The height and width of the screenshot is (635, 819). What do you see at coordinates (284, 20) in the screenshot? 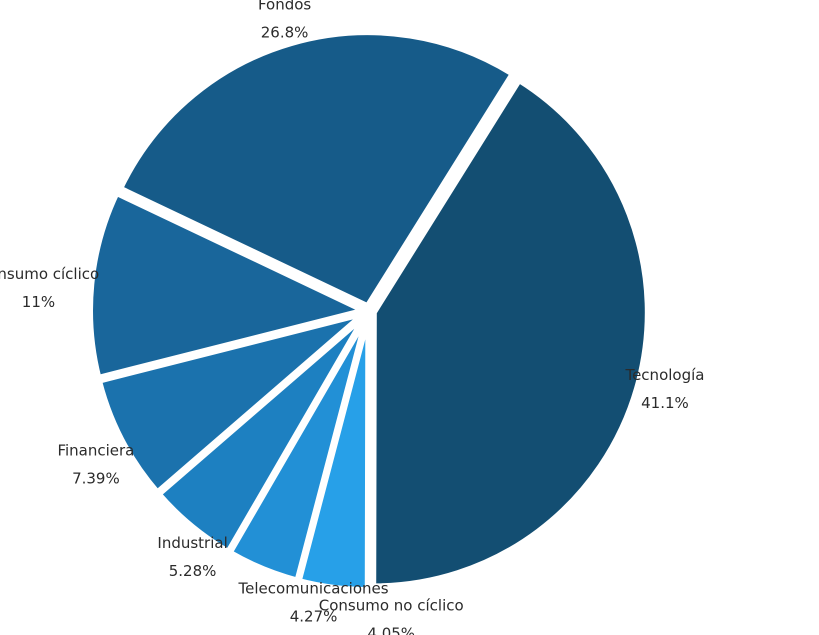
I see `label-fondos: Fondos 26.8%` at bounding box center [284, 20].